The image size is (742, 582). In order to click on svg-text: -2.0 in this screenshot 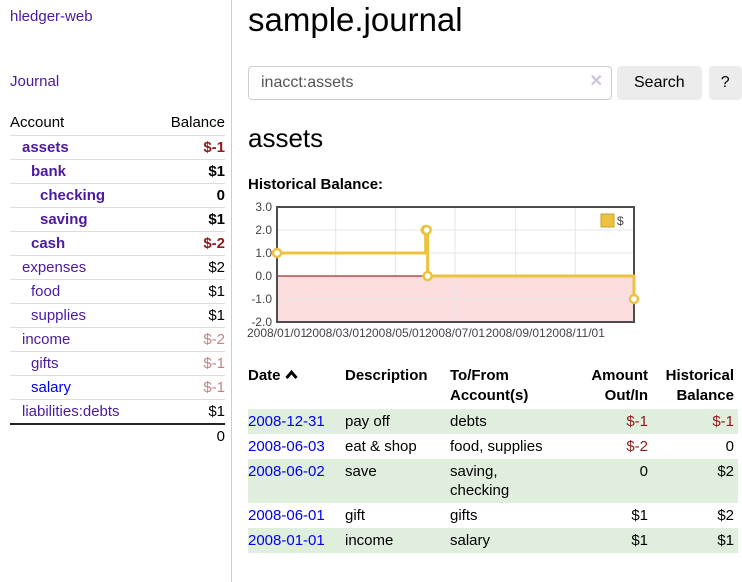, I will do `click(261, 322)`.